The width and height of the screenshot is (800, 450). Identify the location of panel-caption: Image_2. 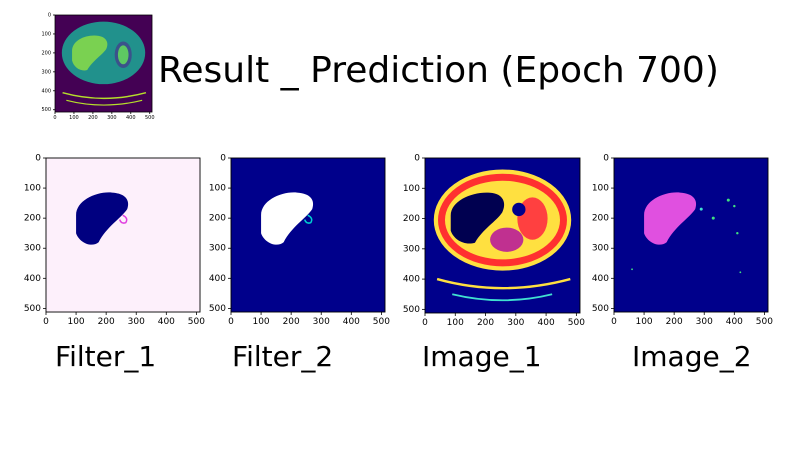
(692, 356).